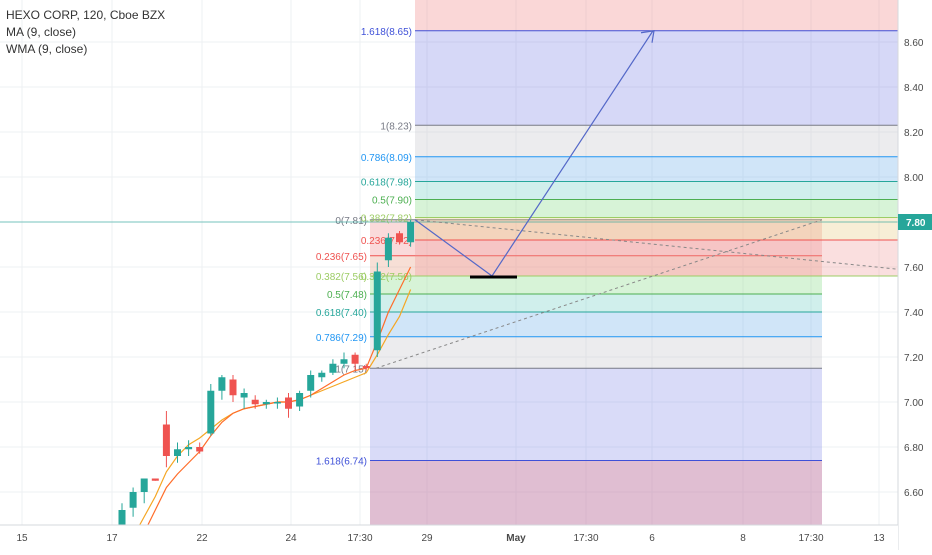 The image size is (932, 555). I want to click on x-tick-label: 8, so click(743, 538).